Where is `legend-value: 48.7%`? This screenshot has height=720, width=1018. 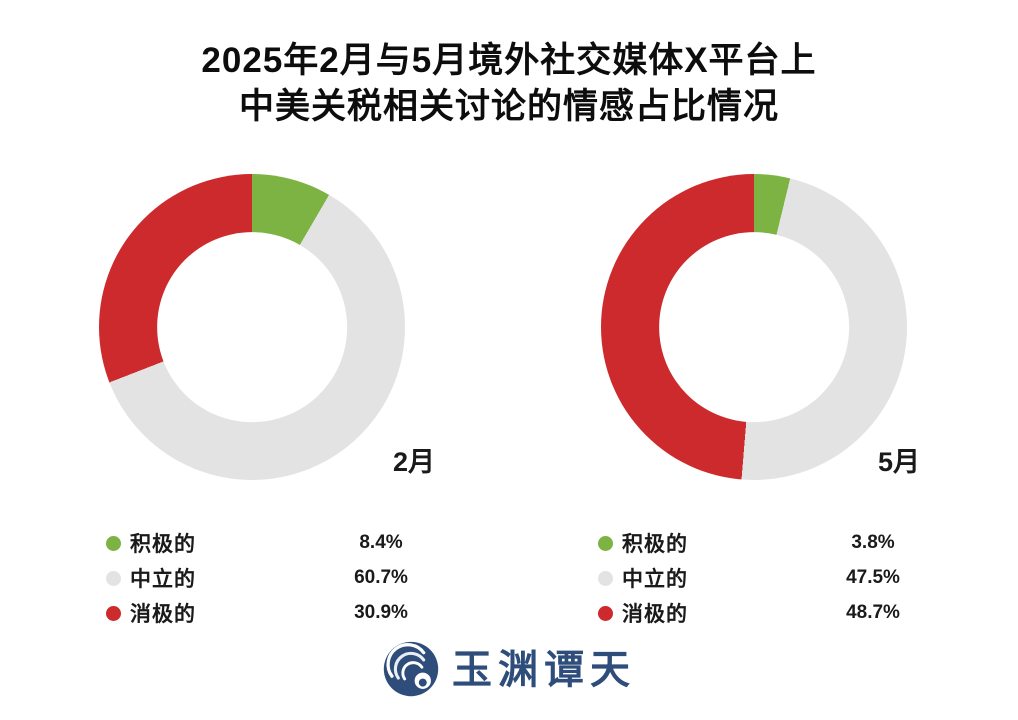 legend-value: 48.7% is located at coordinates (873, 612).